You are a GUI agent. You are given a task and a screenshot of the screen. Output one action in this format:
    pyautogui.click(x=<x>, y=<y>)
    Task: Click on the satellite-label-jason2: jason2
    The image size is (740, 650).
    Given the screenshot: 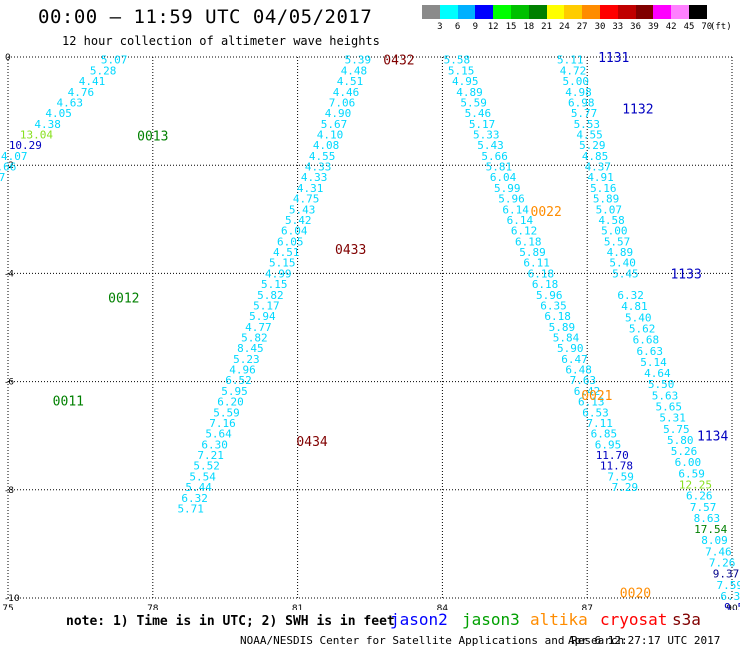 What is the action you would take?
    pyautogui.click(x=419, y=619)
    